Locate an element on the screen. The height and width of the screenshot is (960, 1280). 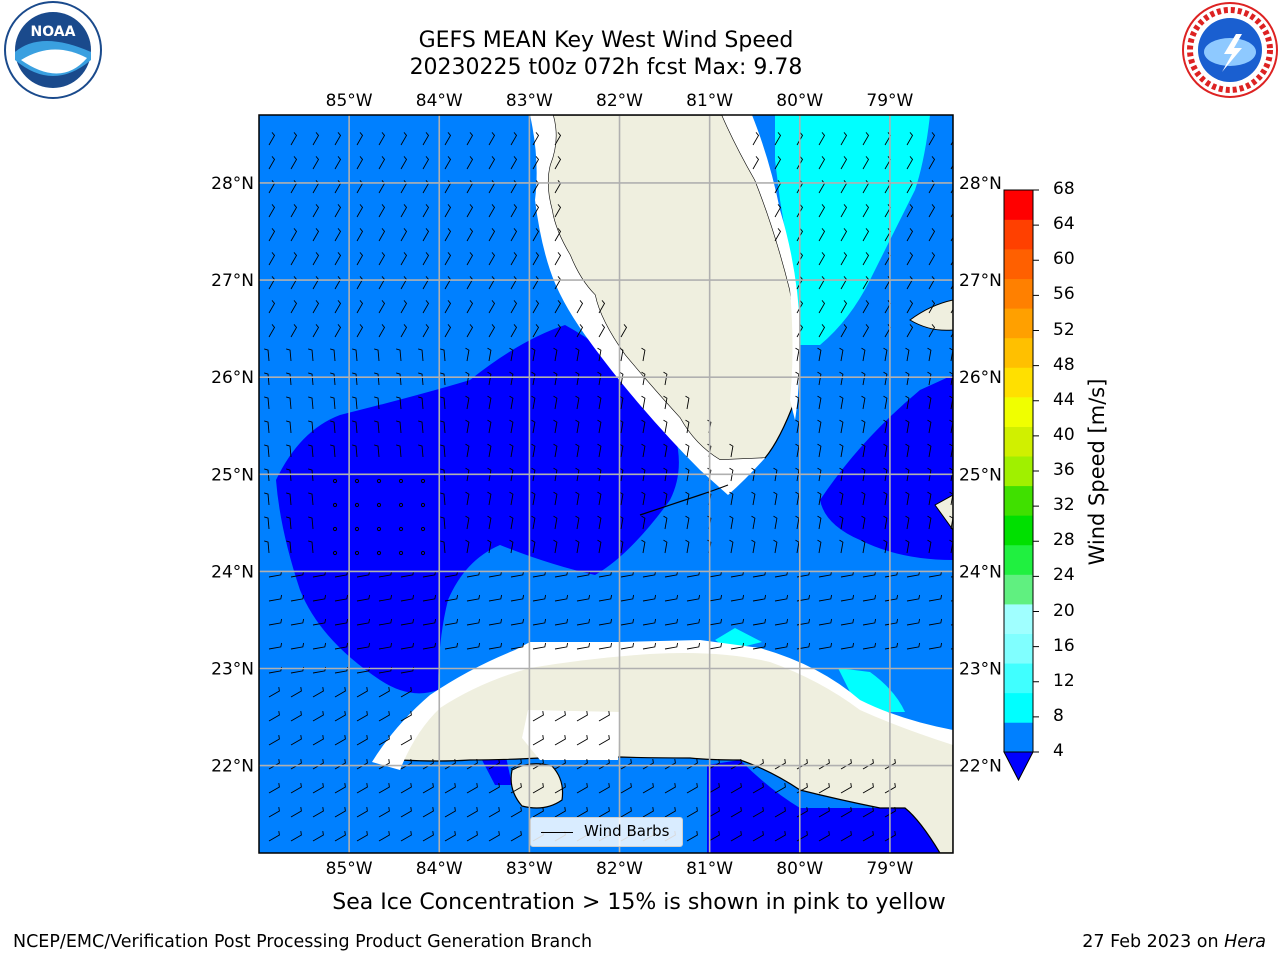
florida-keys is located at coordinates (684, 500).